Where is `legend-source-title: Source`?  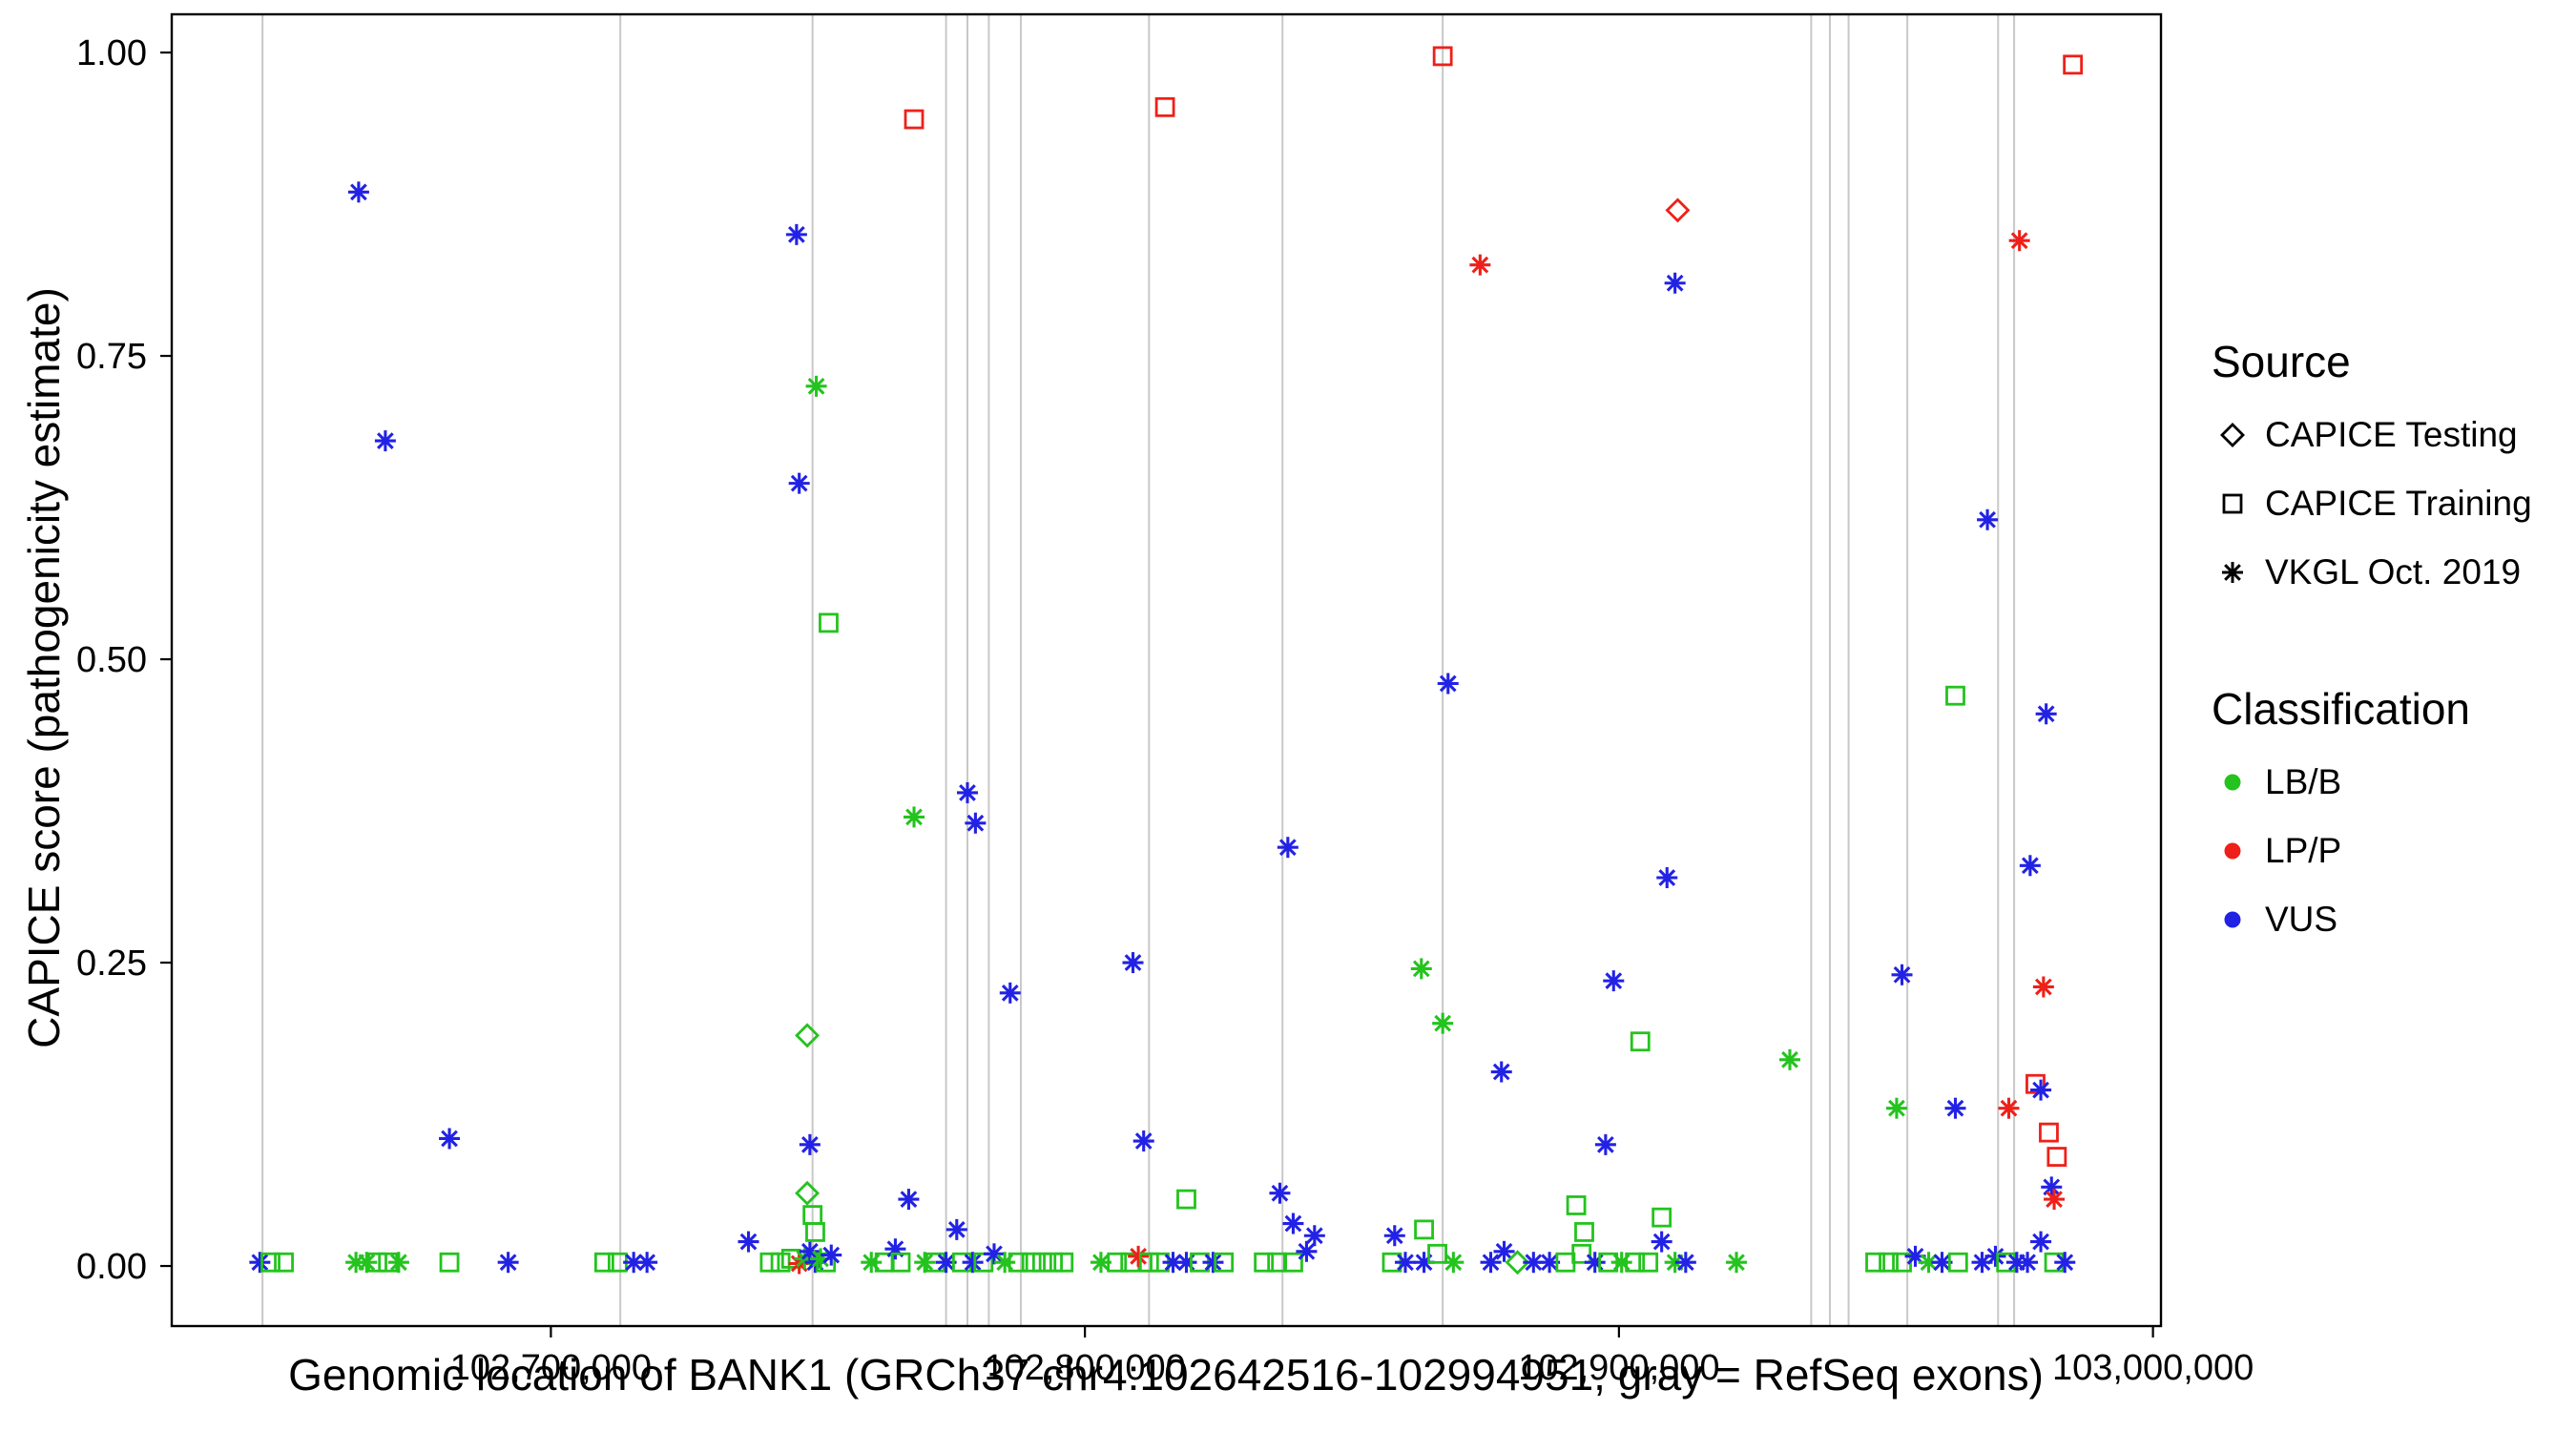
legend-source-title: Source is located at coordinates (2281, 361).